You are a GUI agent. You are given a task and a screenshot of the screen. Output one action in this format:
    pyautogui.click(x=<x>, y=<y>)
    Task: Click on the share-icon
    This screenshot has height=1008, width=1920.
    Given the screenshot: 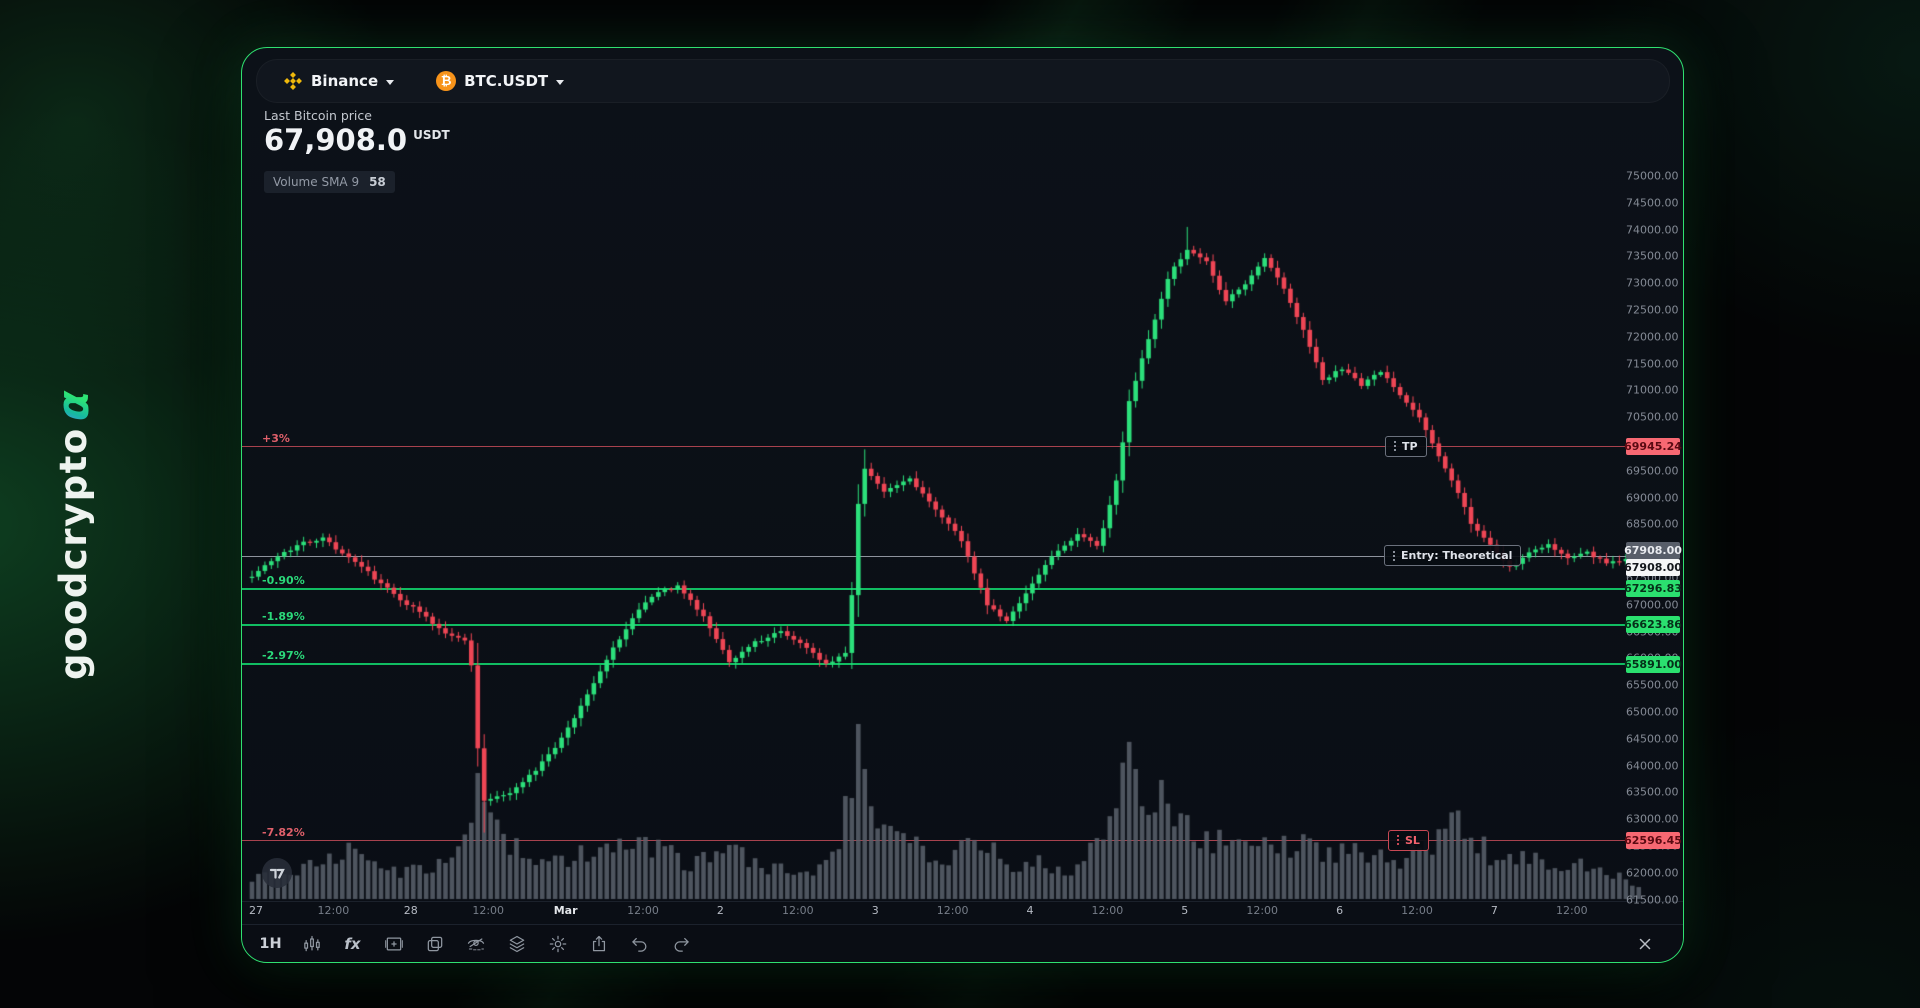 What is the action you would take?
    pyautogui.click(x=598, y=943)
    